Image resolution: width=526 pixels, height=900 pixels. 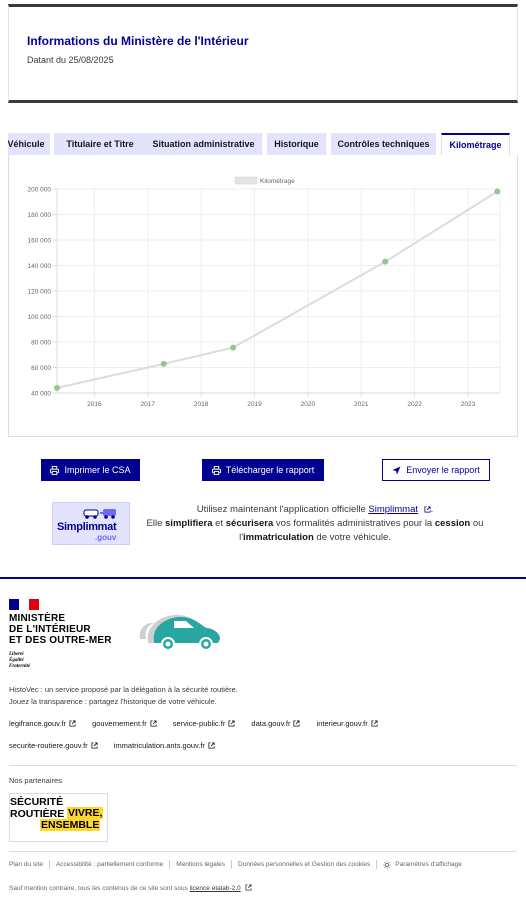 I want to click on download-report-label: Télécharger le rapport, so click(x=270, y=470).